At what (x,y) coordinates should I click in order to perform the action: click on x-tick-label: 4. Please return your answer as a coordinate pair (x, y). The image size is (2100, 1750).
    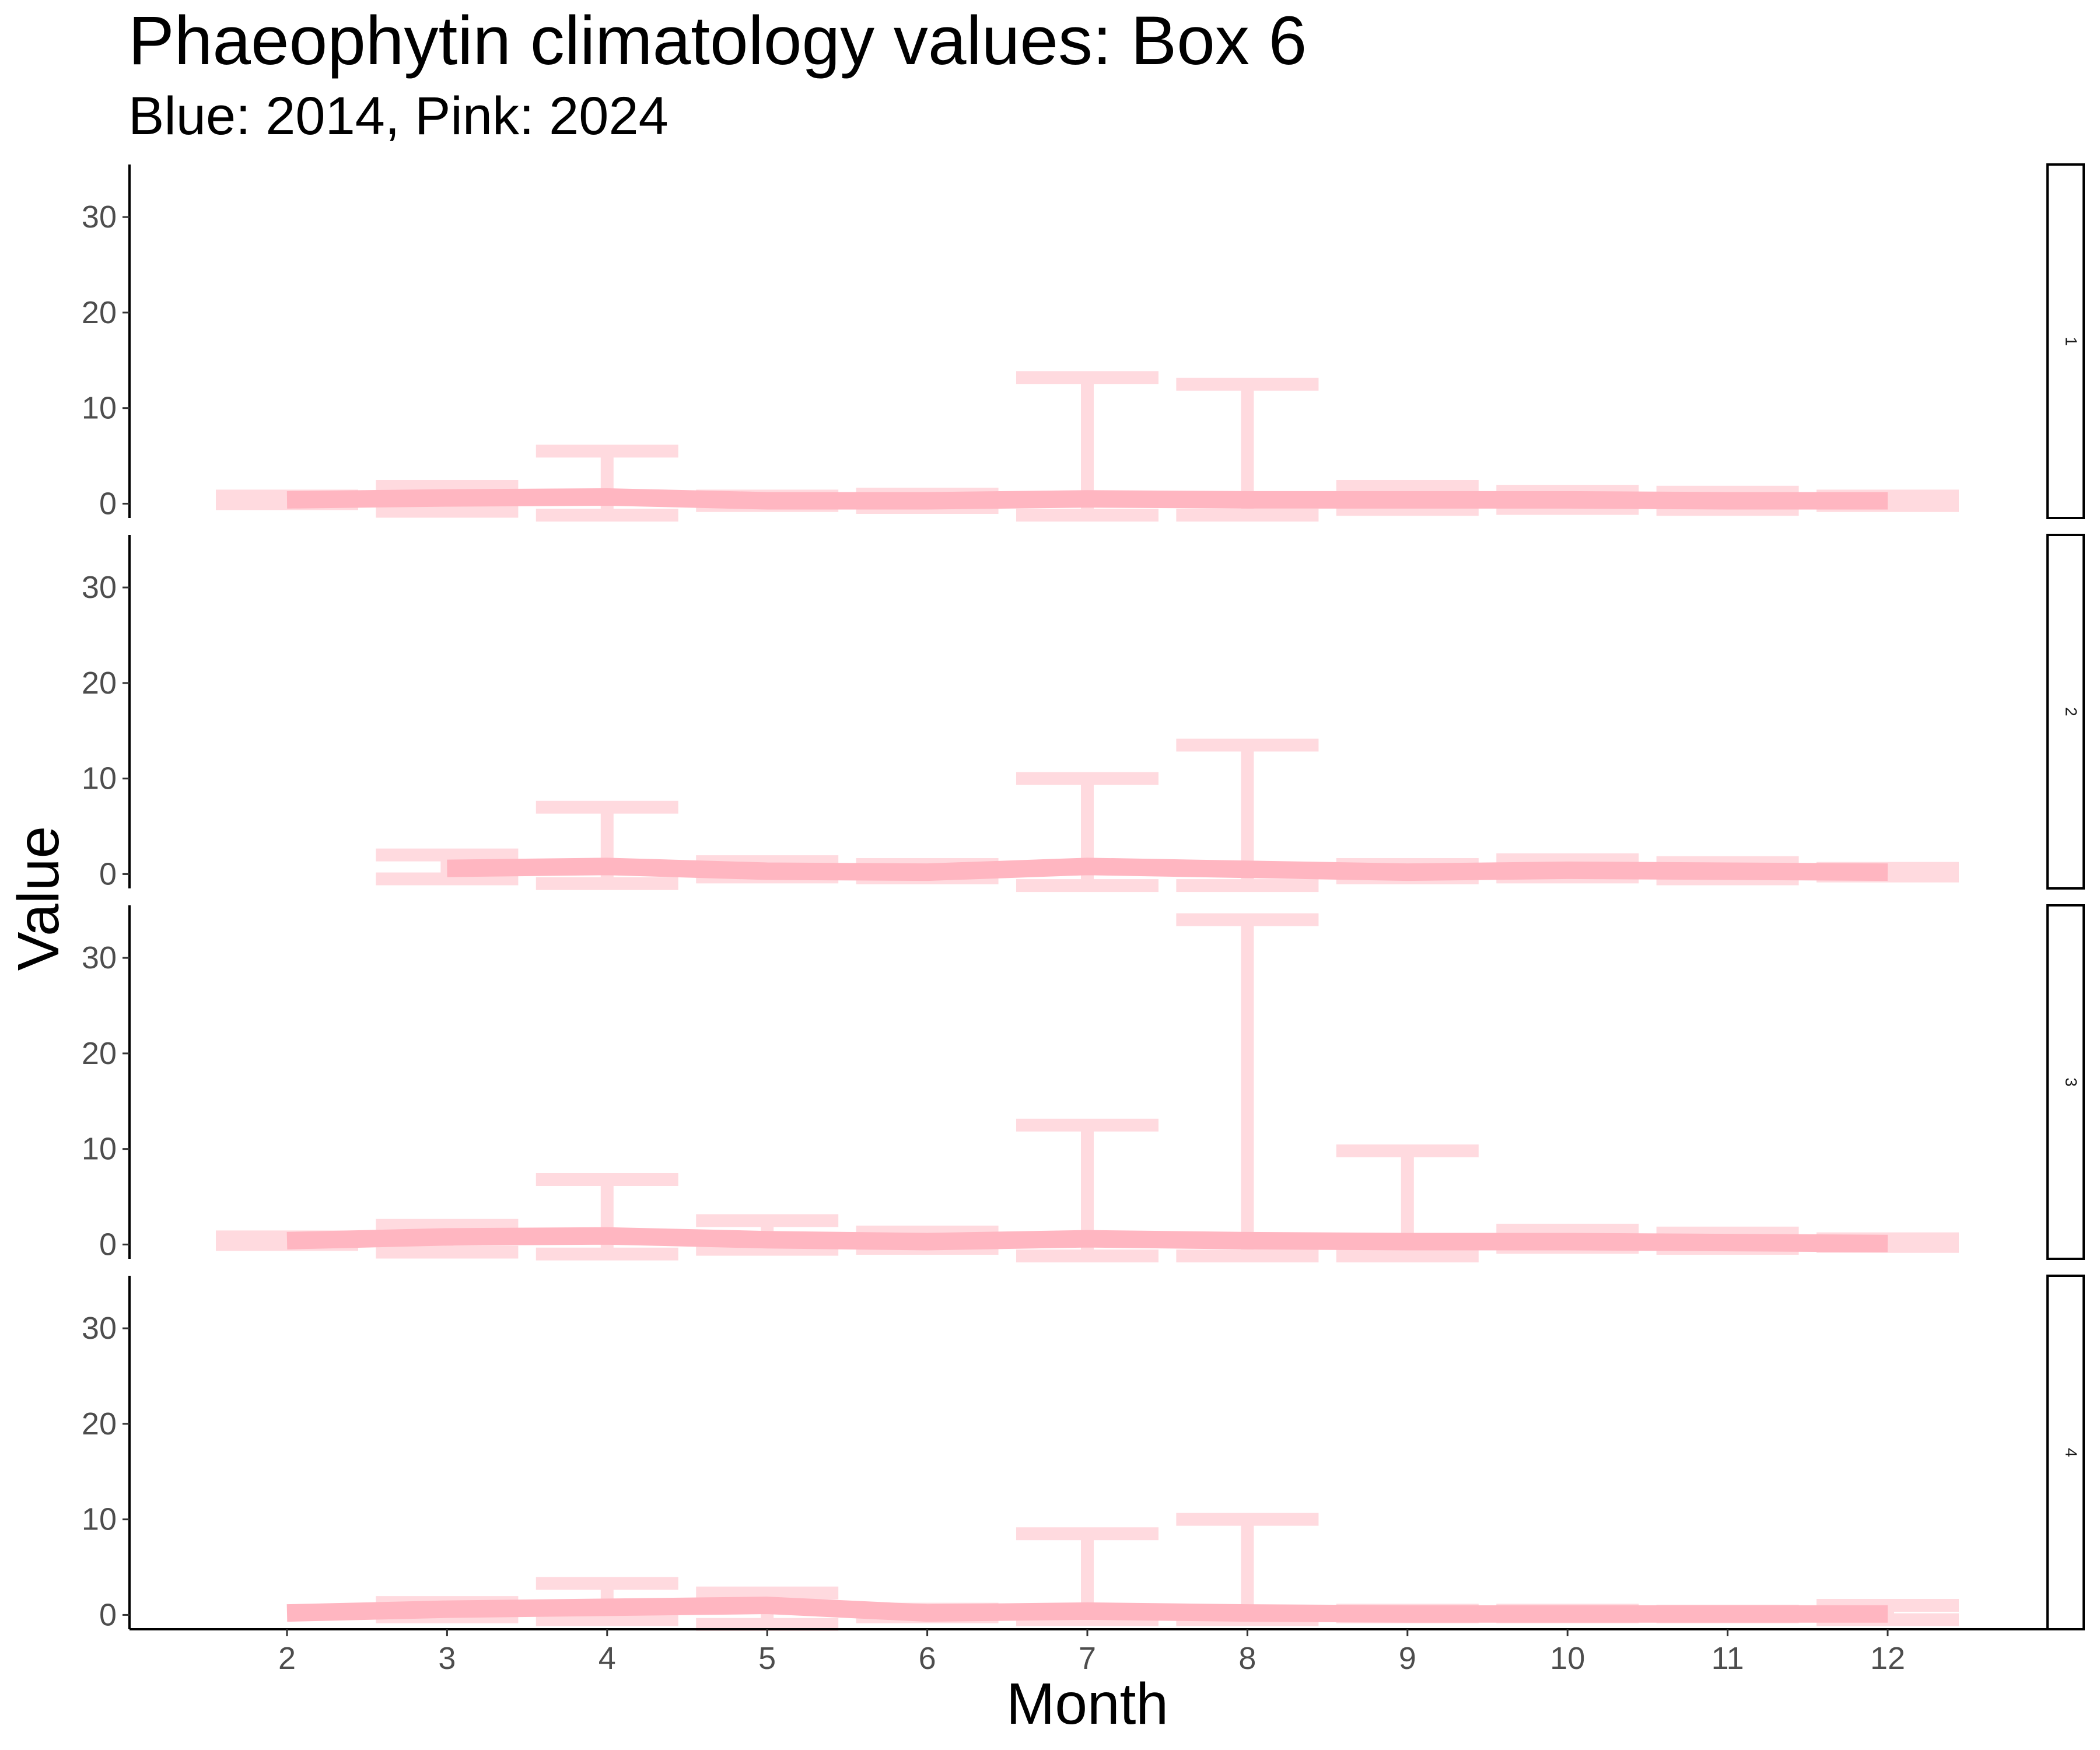
    Looking at the image, I should click on (607, 1658).